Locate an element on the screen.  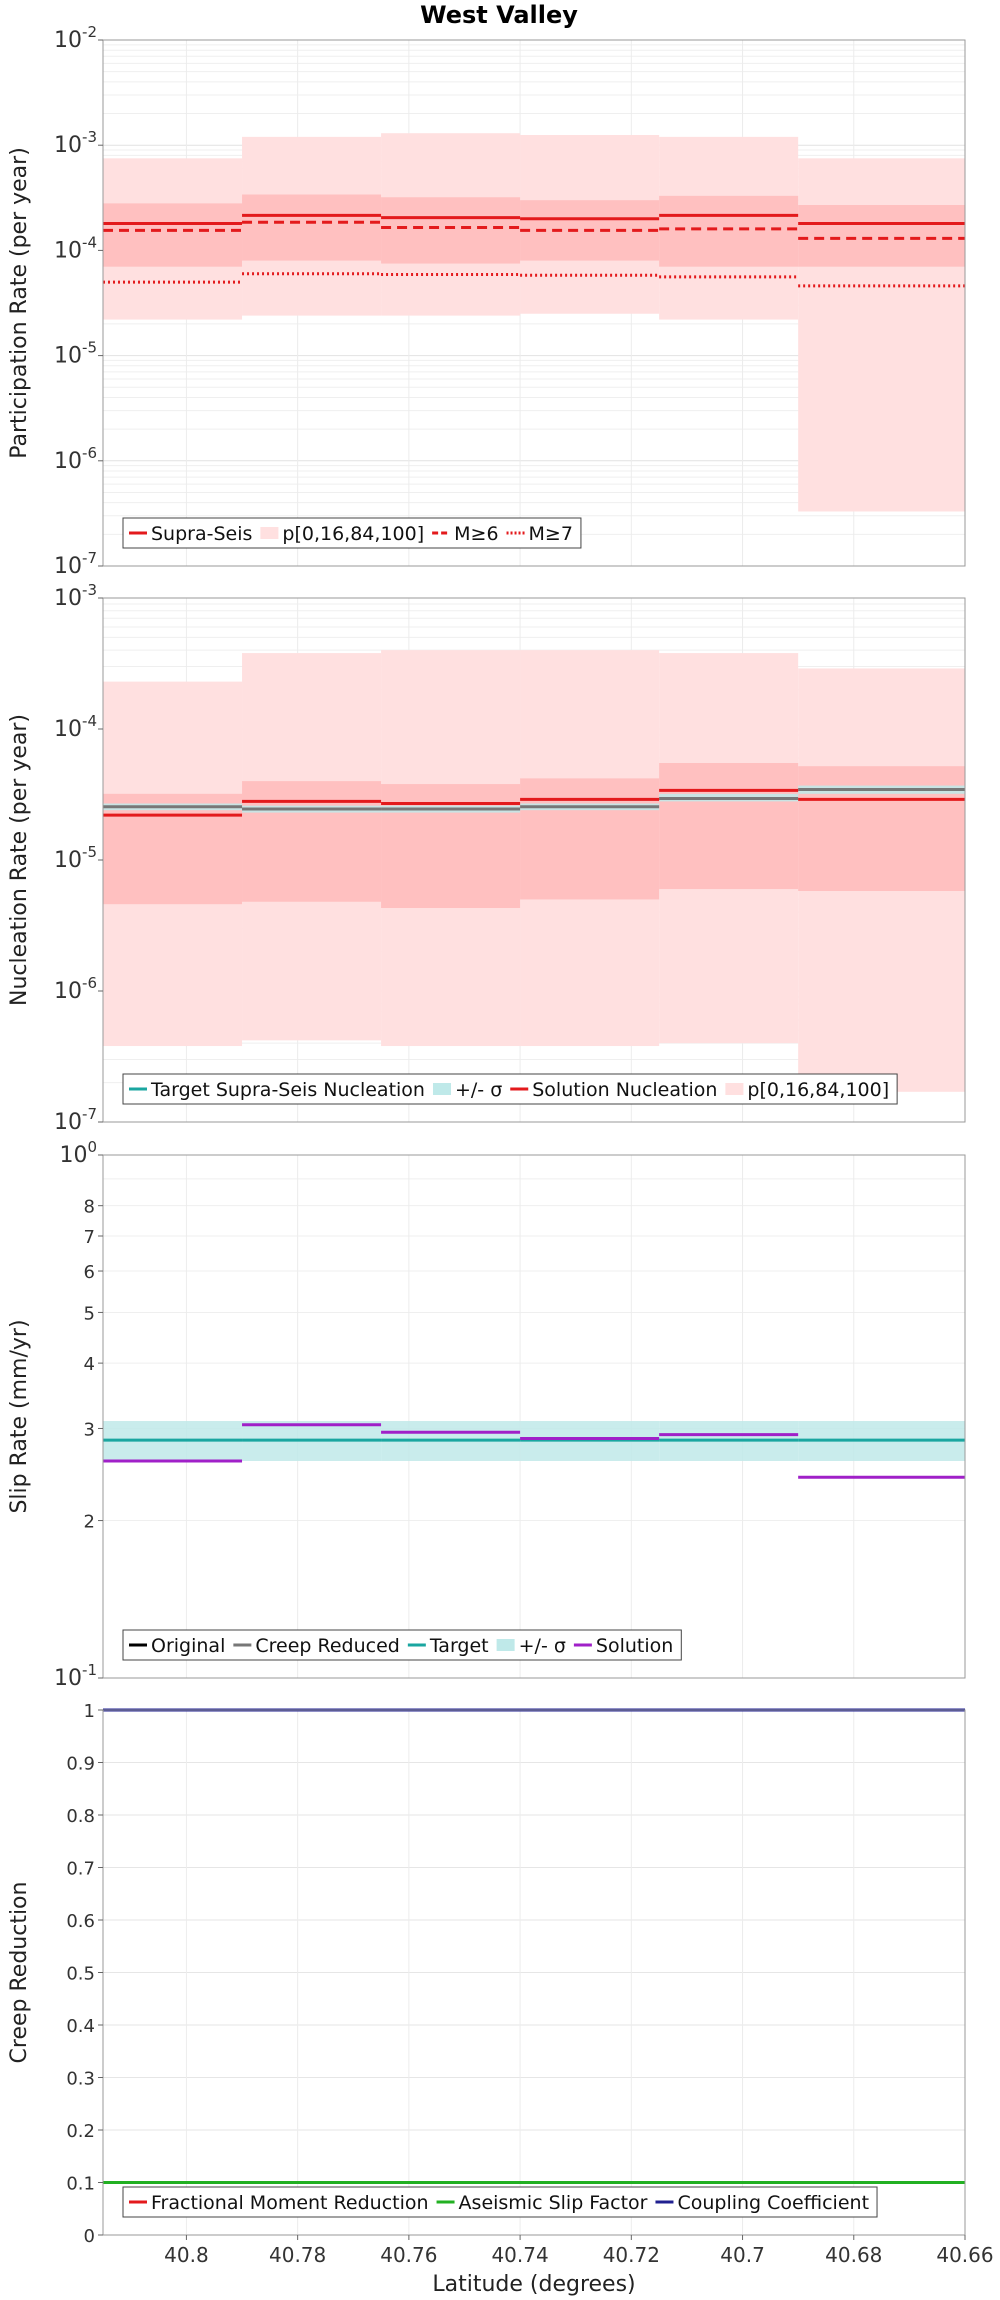
legend-entry: Solution is located at coordinates (623, 1646).